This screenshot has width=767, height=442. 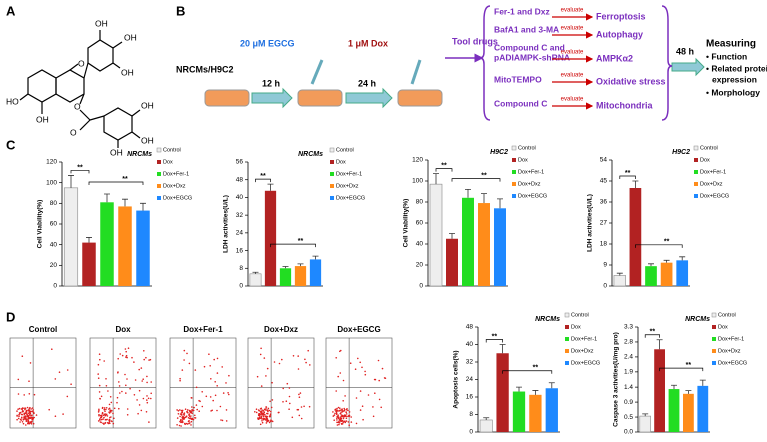 I want to click on chart-annotation: H9C2, so click(x=499, y=152).